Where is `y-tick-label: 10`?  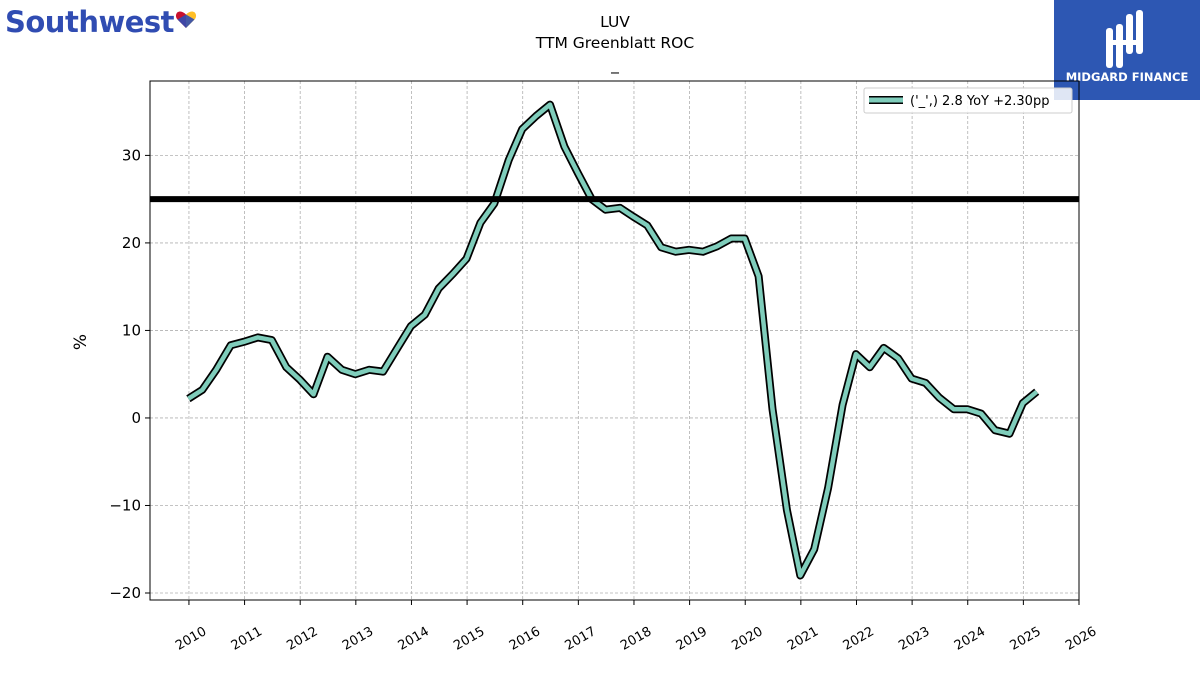 y-tick-label: 10 is located at coordinates (131, 330).